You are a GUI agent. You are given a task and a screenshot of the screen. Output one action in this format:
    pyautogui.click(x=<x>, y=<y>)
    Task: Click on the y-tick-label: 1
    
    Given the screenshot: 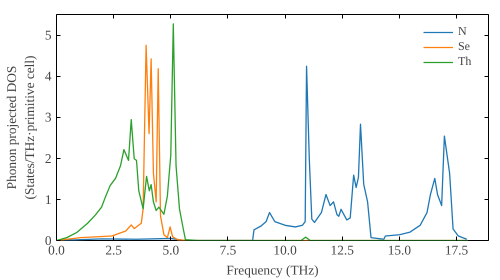 What is the action you would take?
    pyautogui.click(x=48, y=199)
    